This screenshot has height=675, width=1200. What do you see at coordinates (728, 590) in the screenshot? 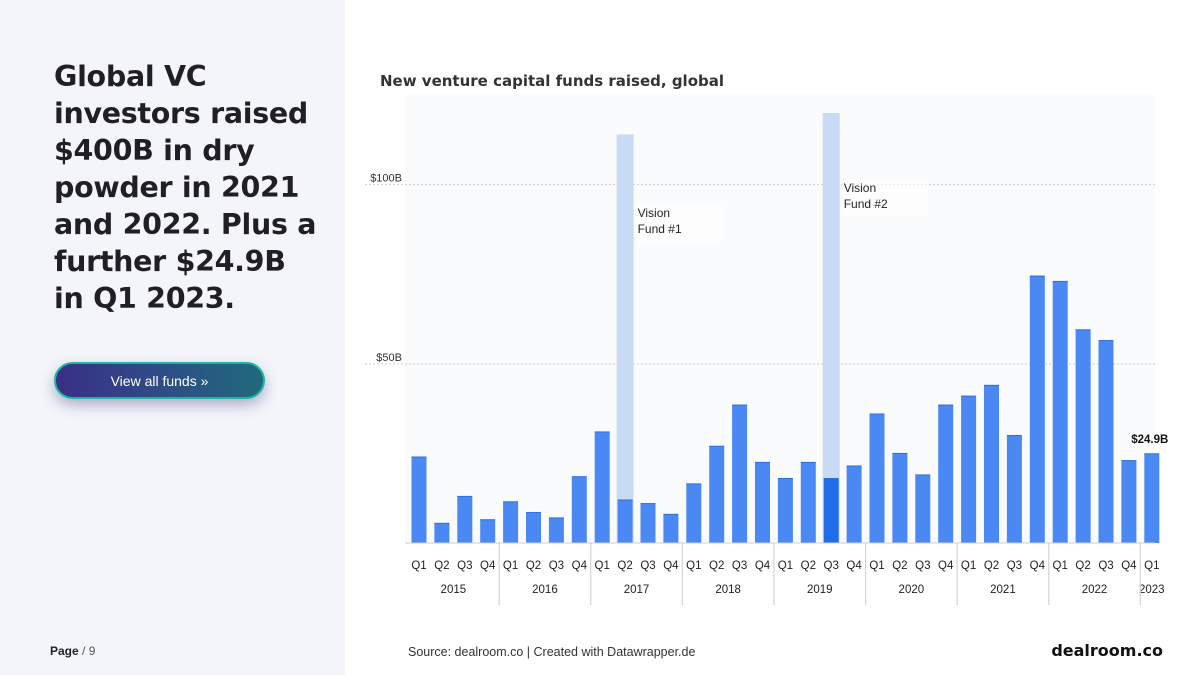
I see `year-label: 2018` at bounding box center [728, 590].